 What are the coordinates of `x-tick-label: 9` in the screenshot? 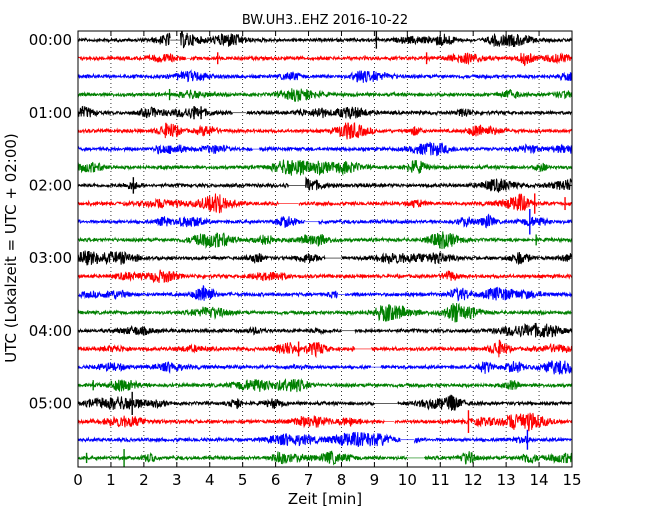 It's located at (375, 480).